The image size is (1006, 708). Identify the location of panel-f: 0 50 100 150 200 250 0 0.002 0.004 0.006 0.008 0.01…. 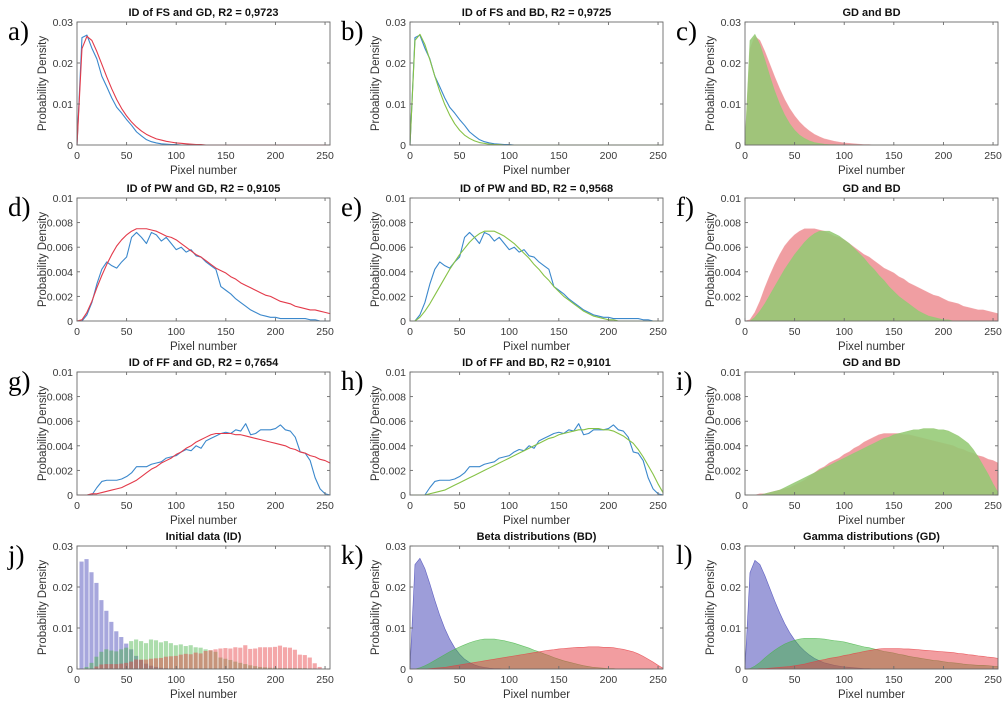
(839, 268).